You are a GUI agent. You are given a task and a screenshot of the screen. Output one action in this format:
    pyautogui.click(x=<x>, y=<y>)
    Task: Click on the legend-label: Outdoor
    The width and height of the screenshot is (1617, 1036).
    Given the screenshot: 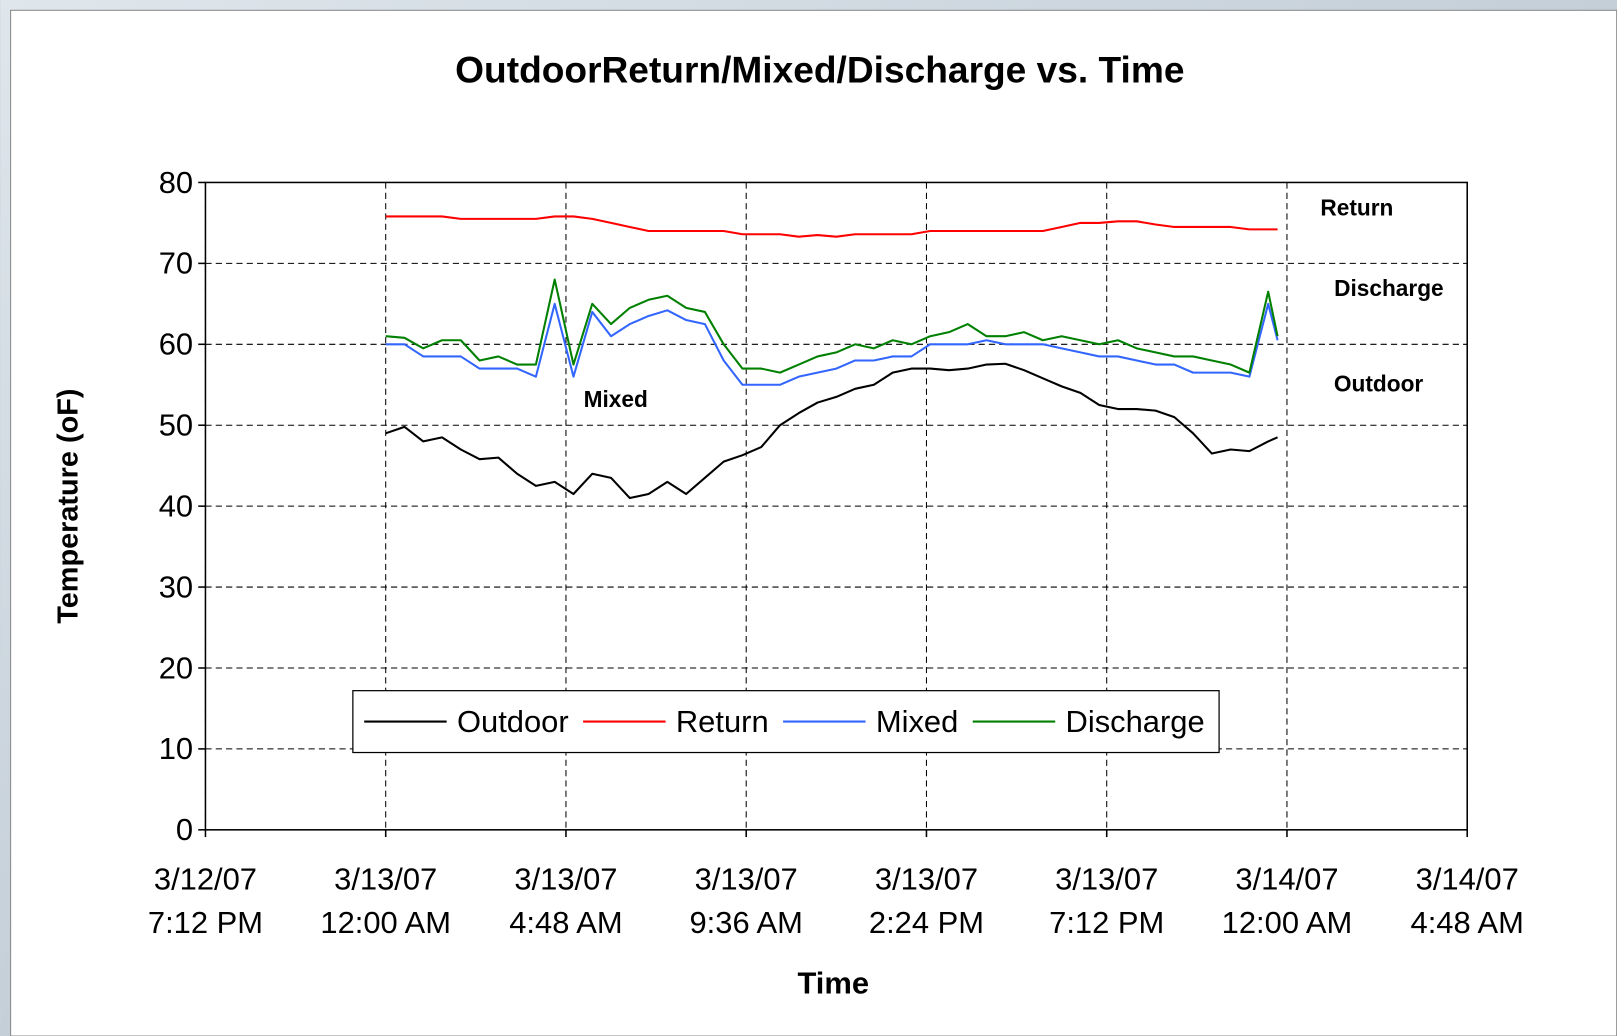 What is the action you would take?
    pyautogui.click(x=513, y=721)
    